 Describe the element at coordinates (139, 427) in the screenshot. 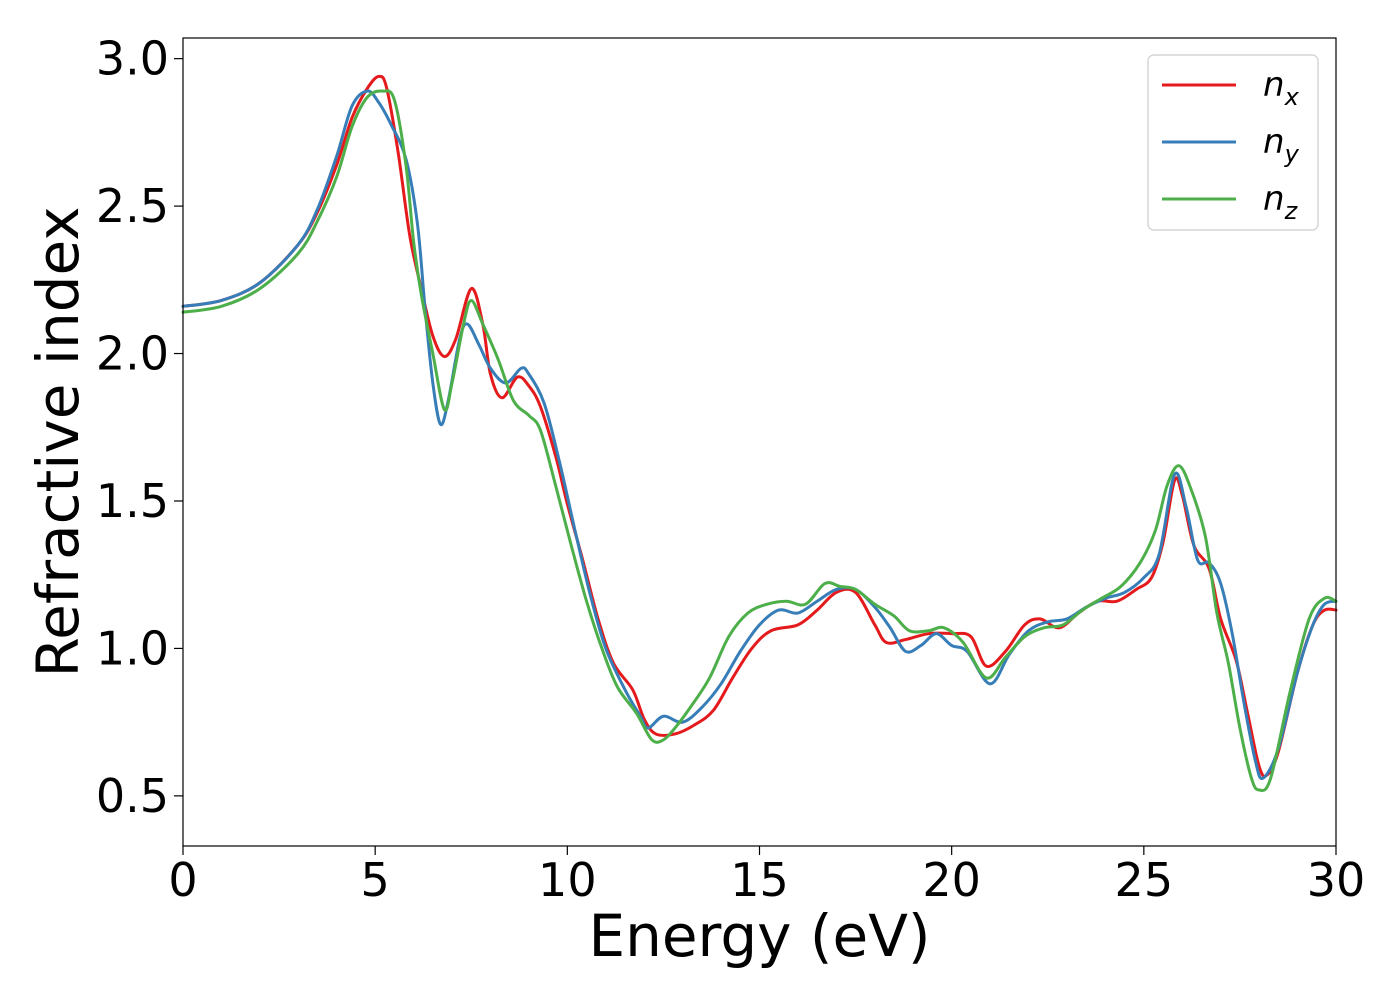

I see `y-axis-ticks: 0.5 1.0 1.5 2.0 2.5 3.0` at that location.